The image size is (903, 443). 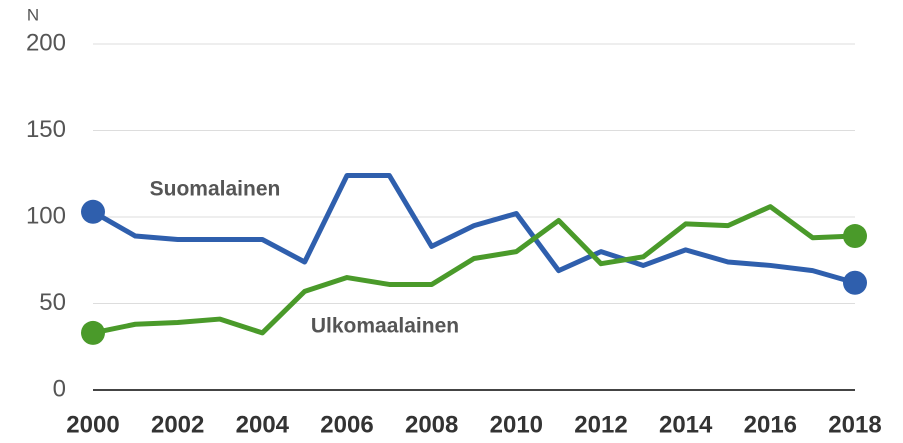 I want to click on y-tick-label: 200, so click(x=46, y=42).